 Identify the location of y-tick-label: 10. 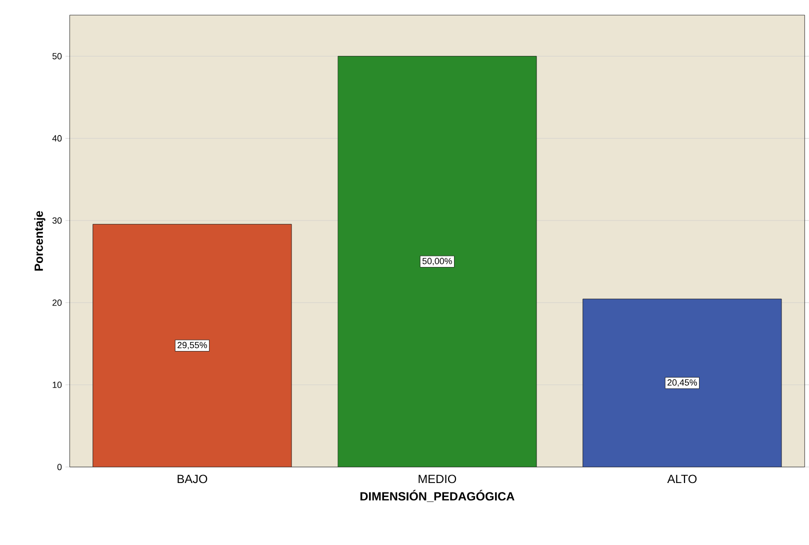
(57, 385).